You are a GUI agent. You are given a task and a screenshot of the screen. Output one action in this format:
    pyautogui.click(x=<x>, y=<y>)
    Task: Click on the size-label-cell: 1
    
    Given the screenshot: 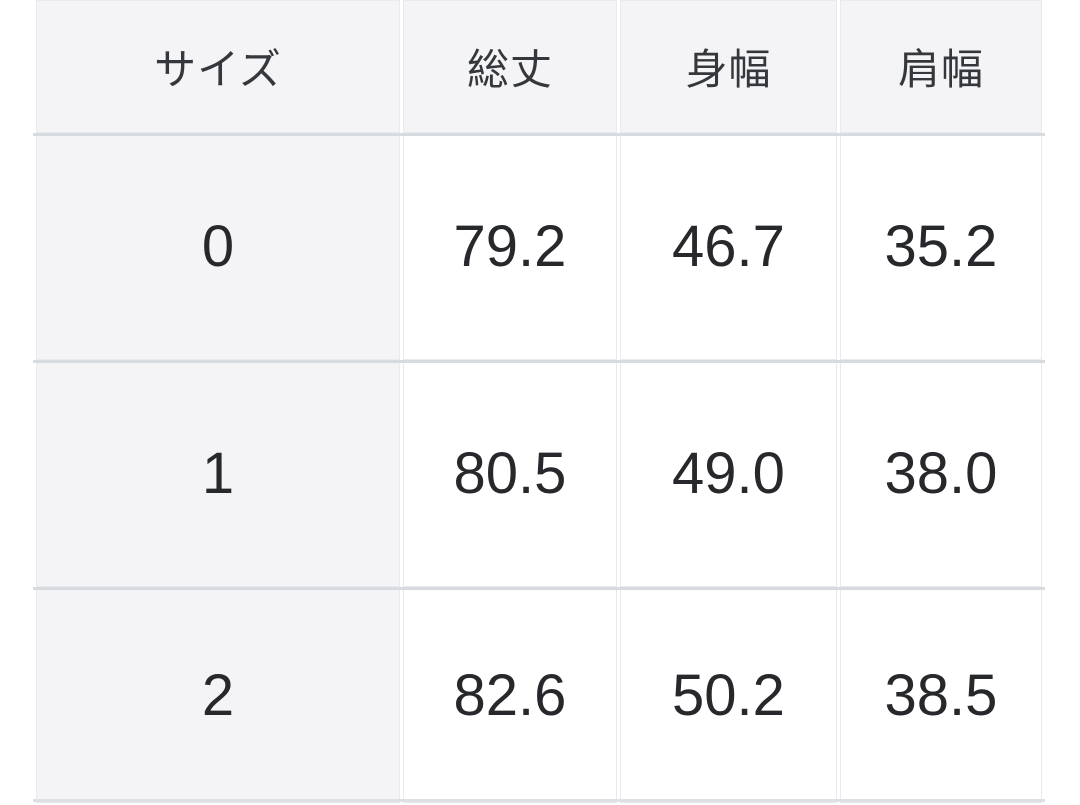 What is the action you would take?
    pyautogui.click(x=218, y=473)
    